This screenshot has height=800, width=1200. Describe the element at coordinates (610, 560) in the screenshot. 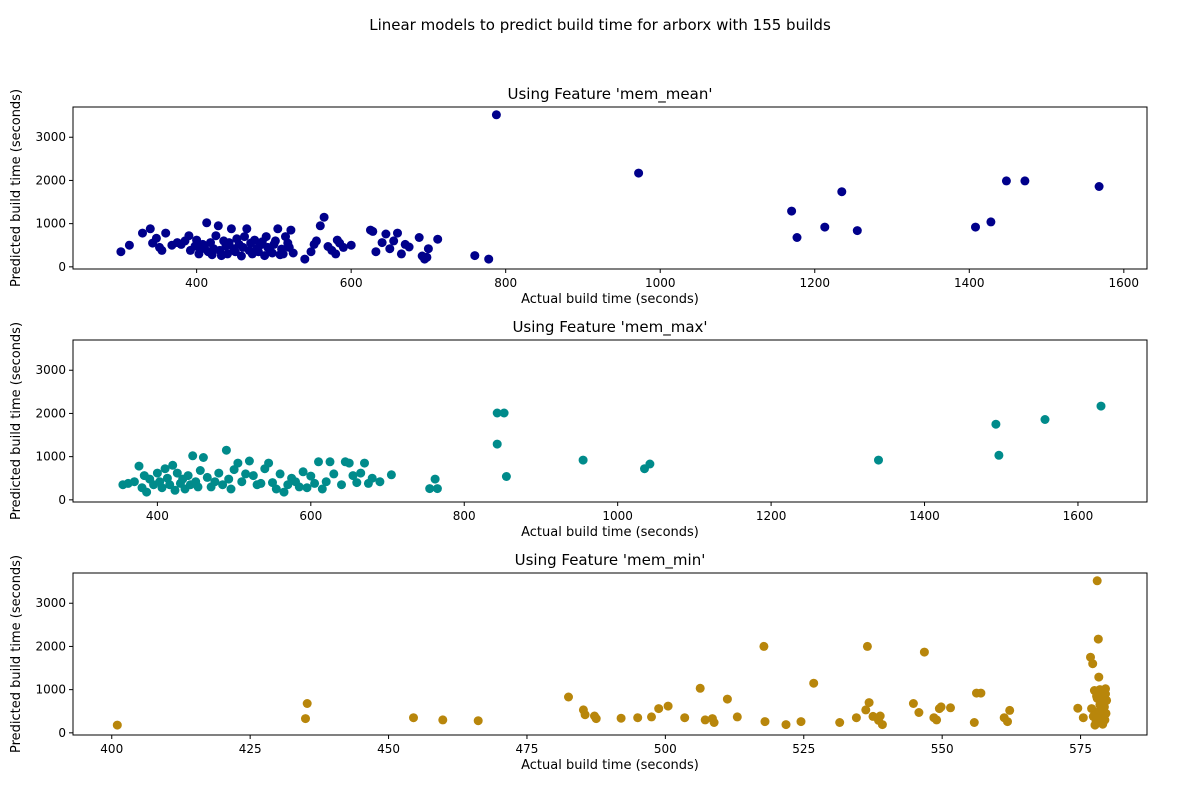

I see `subplot-title: Using Feature 'mem_min'` at that location.